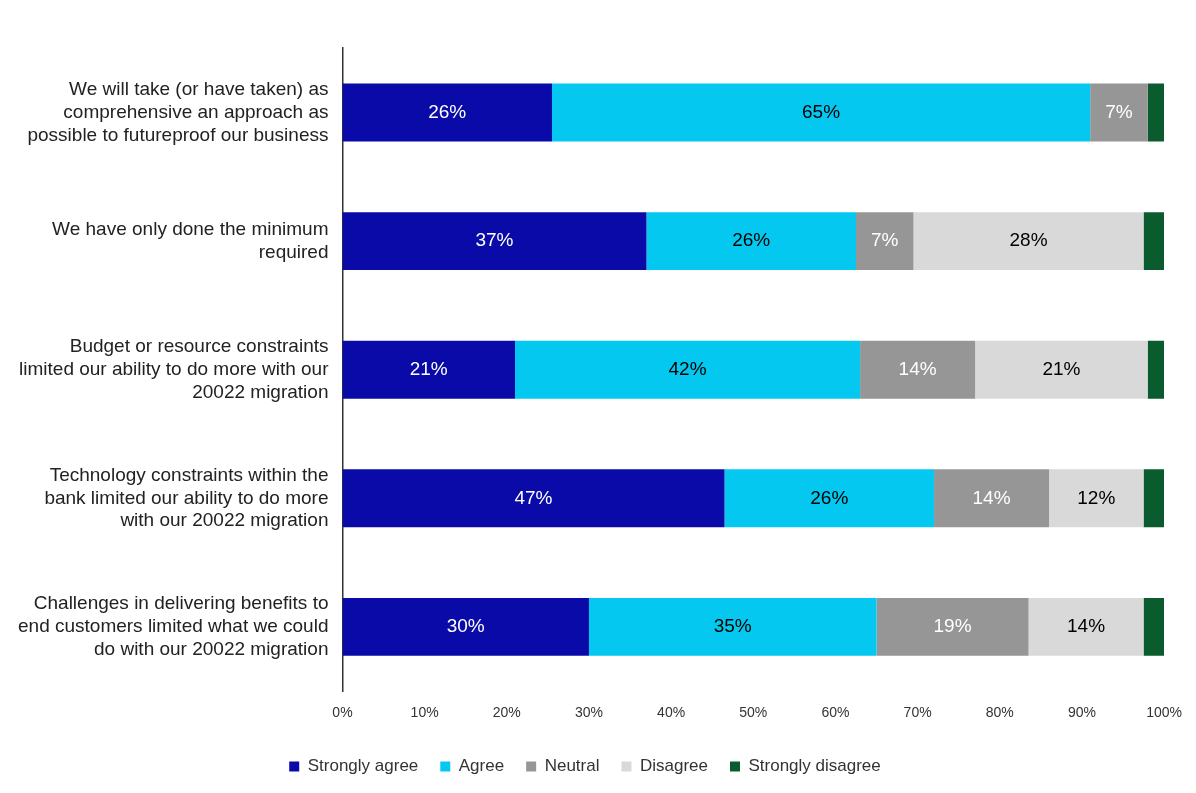 Image resolution: width=1196 pixels, height=793 pixels. I want to click on y-tick-label: We have only done the minimum required, so click(190, 239).